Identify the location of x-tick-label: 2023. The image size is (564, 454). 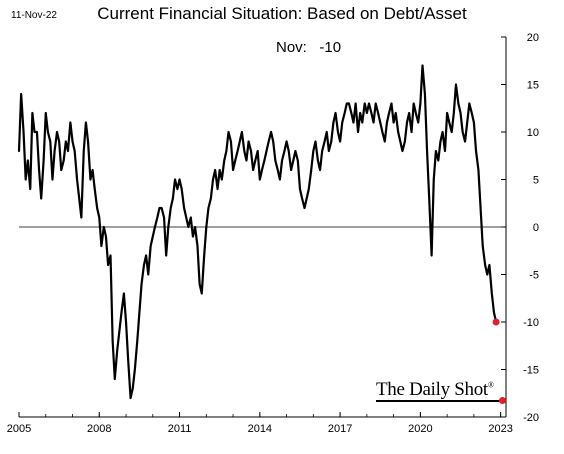
(500, 429).